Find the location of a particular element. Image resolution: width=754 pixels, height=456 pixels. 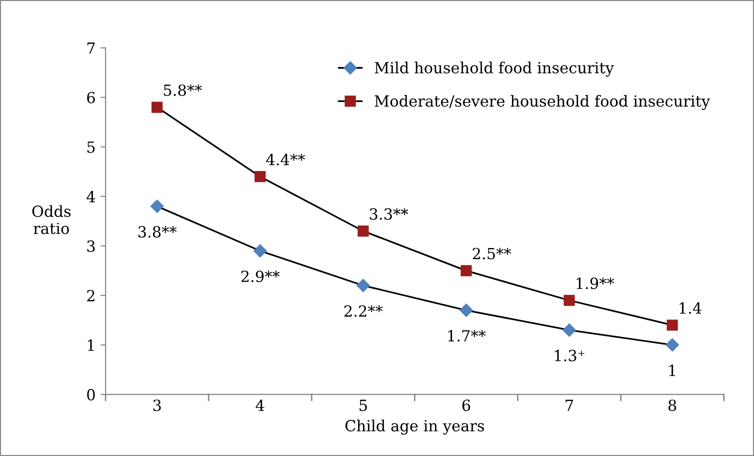

x-tick-label: 4 is located at coordinates (260, 405).